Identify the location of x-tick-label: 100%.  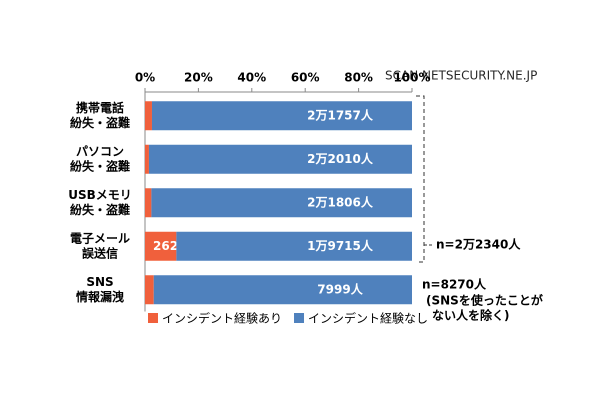
(411, 78).